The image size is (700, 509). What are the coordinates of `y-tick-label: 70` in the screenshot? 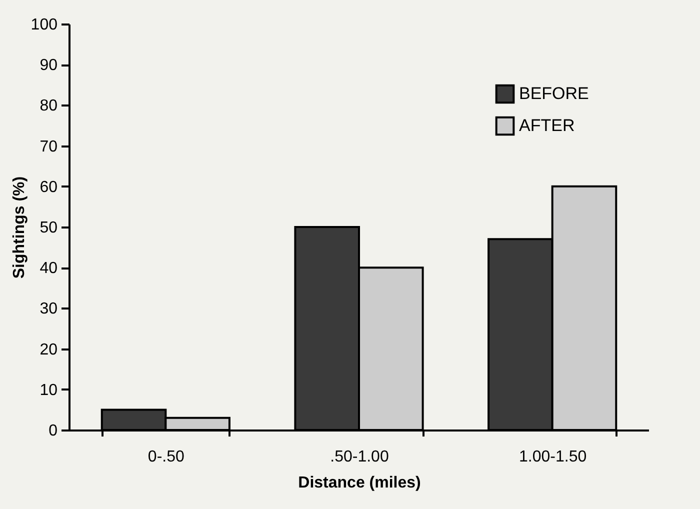 It's located at (49, 147).